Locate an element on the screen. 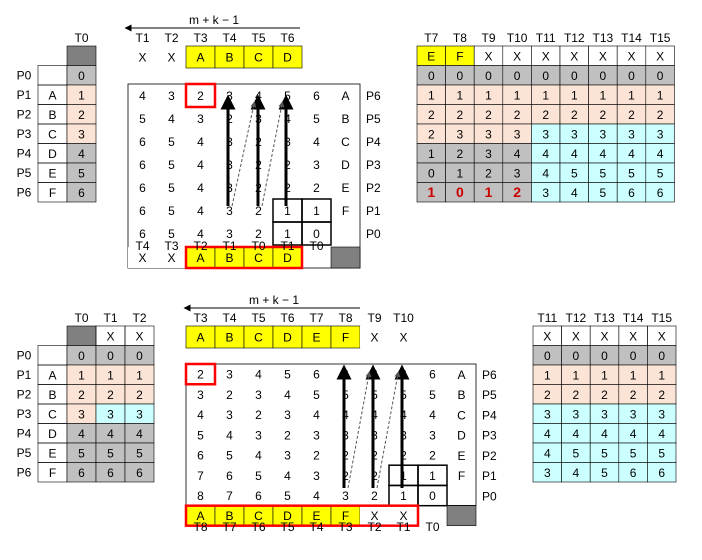  top-seq-cell: E is located at coordinates (316, 337).